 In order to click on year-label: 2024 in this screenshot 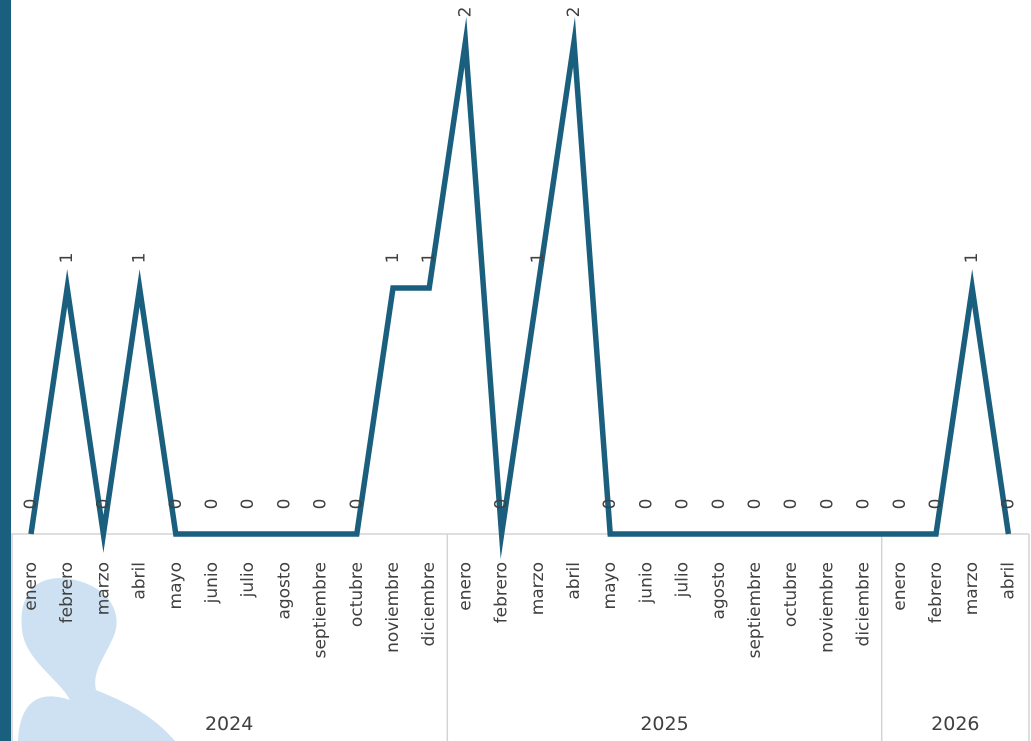, I will do `click(229, 724)`.